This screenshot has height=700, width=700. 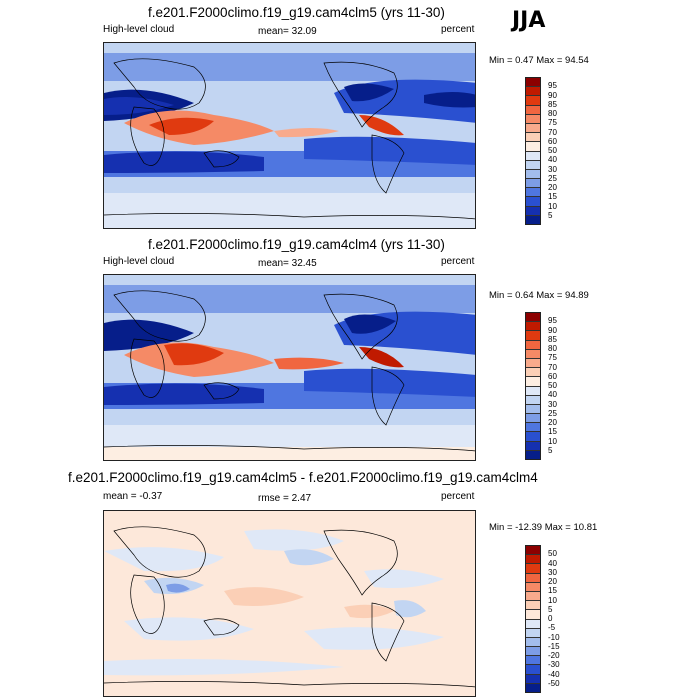 What do you see at coordinates (139, 106) in the screenshot?
I see `north-pacific-core` at bounding box center [139, 106].